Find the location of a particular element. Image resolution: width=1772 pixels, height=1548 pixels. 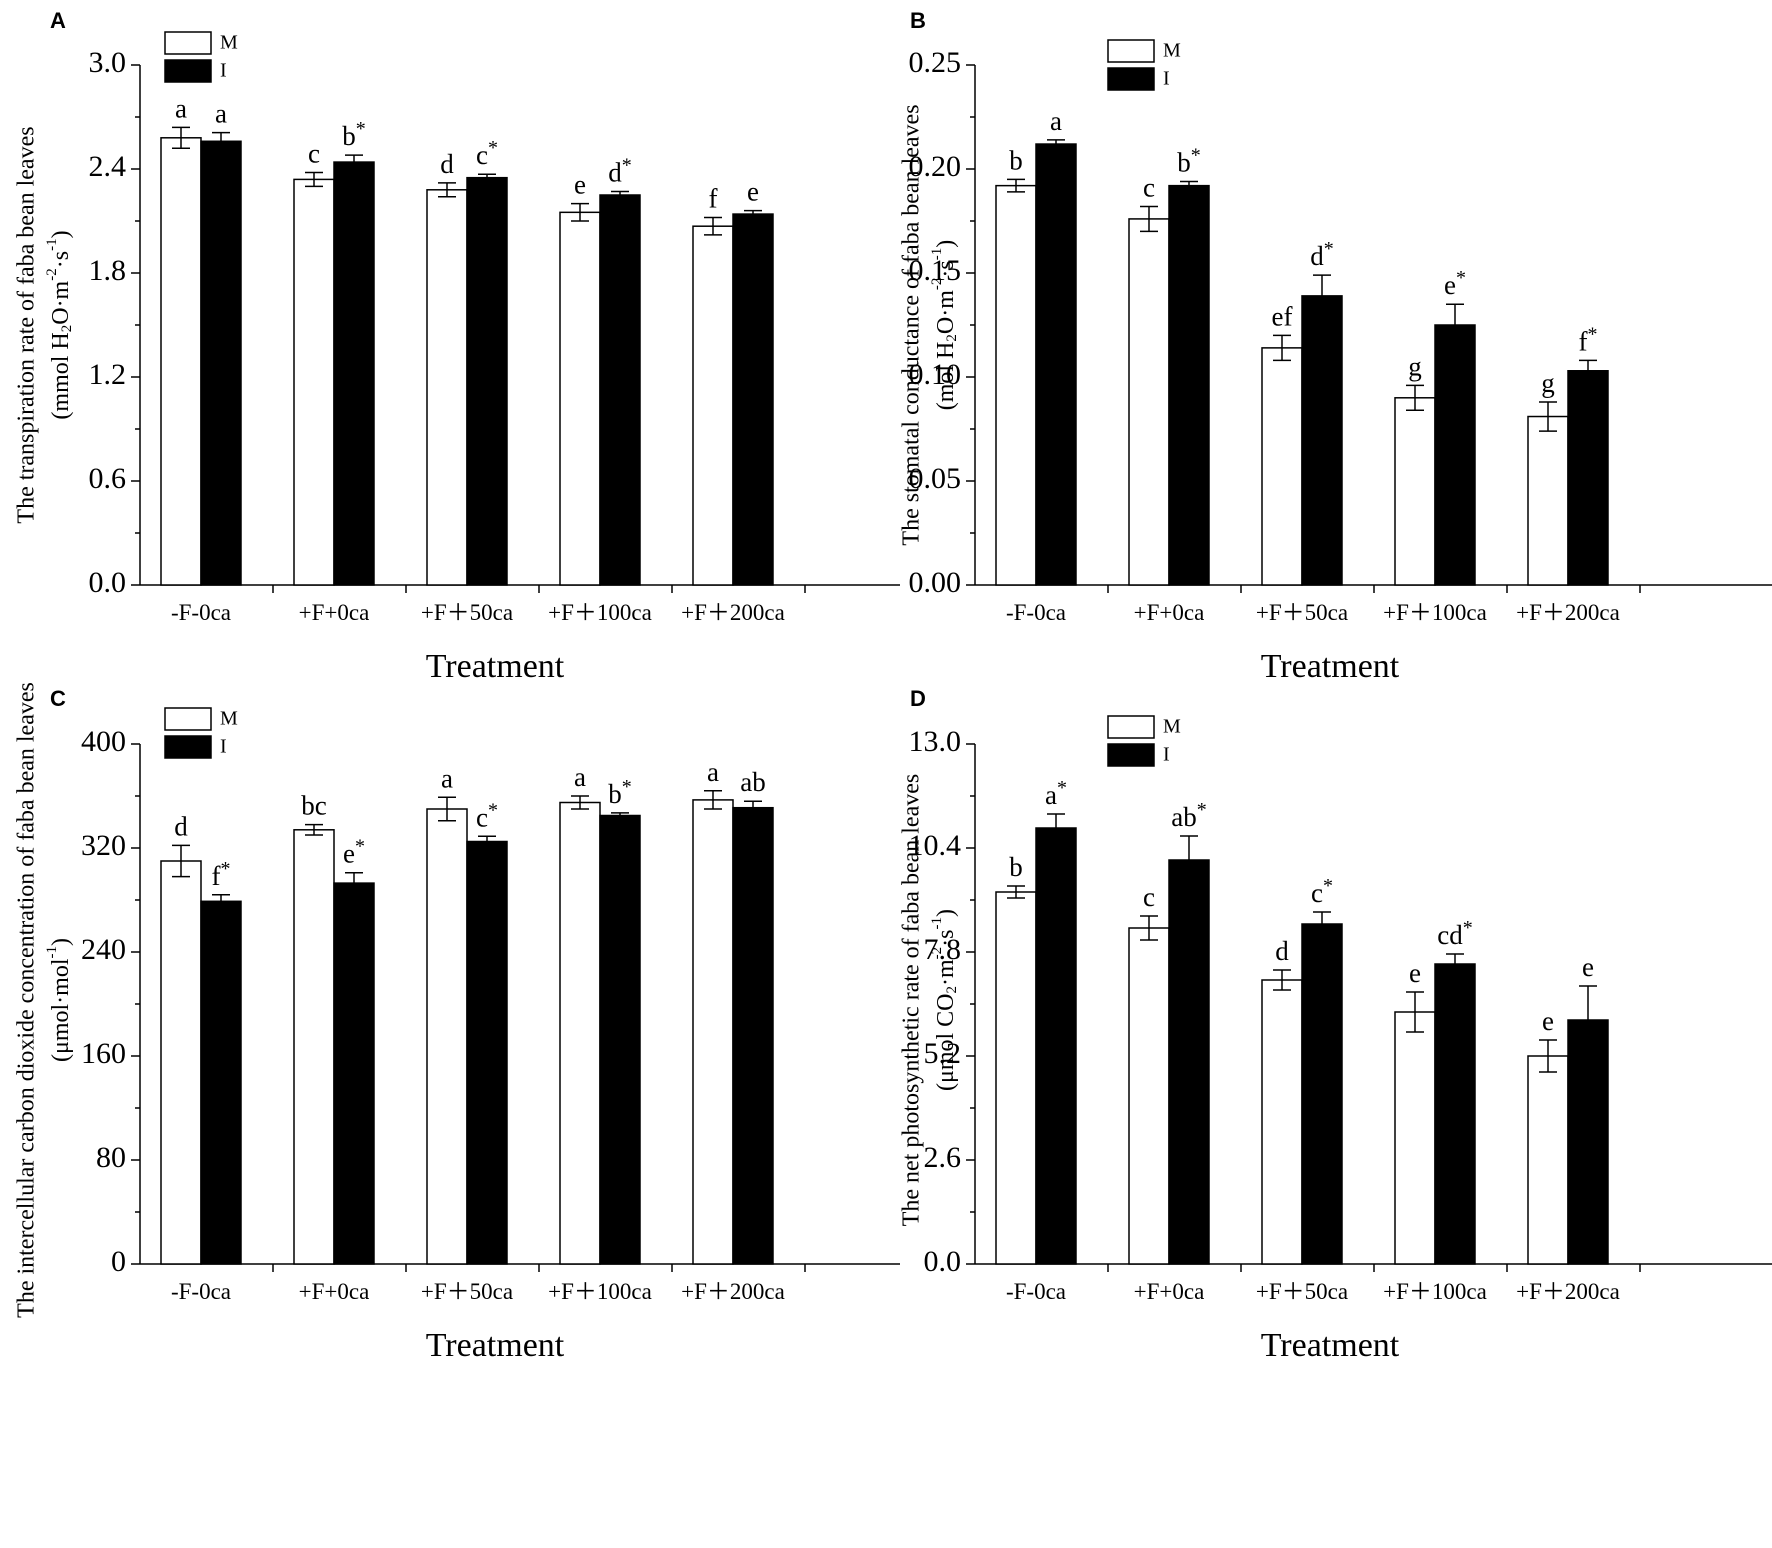

significance-label: ef is located at coordinates (1282, 316).